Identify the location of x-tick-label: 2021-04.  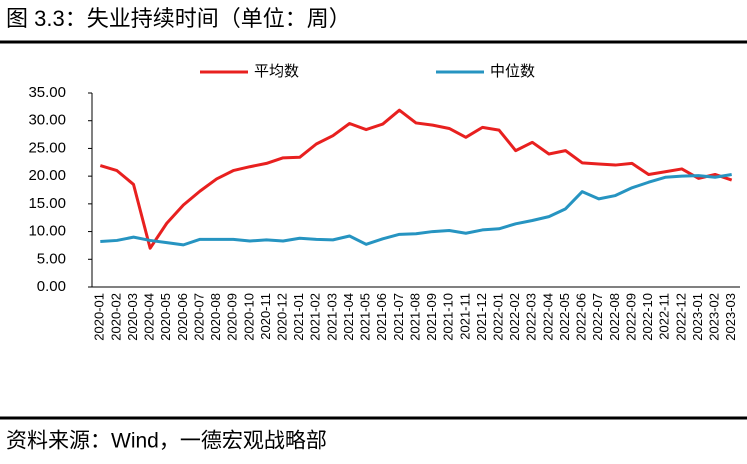
(348, 317).